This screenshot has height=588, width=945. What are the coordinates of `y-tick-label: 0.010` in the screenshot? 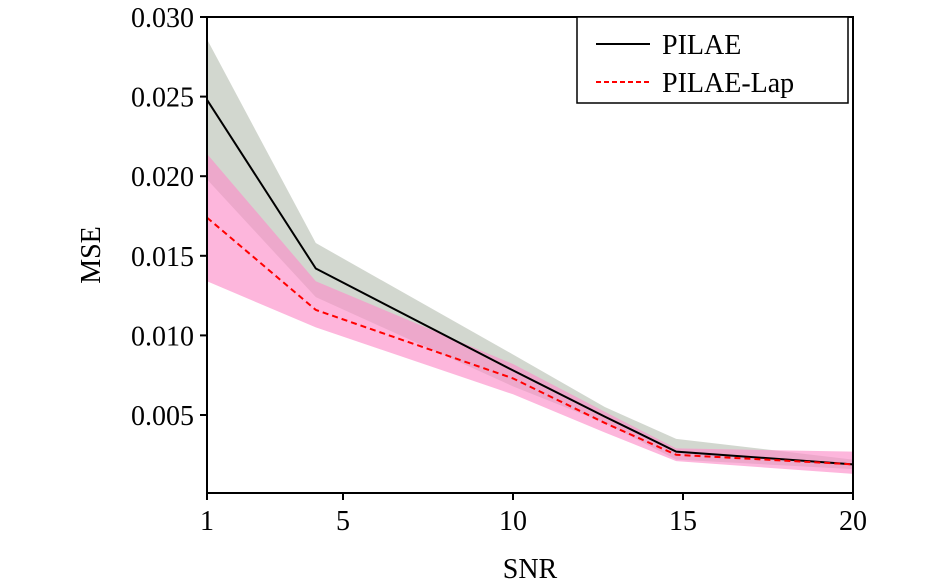 It's located at (162, 336).